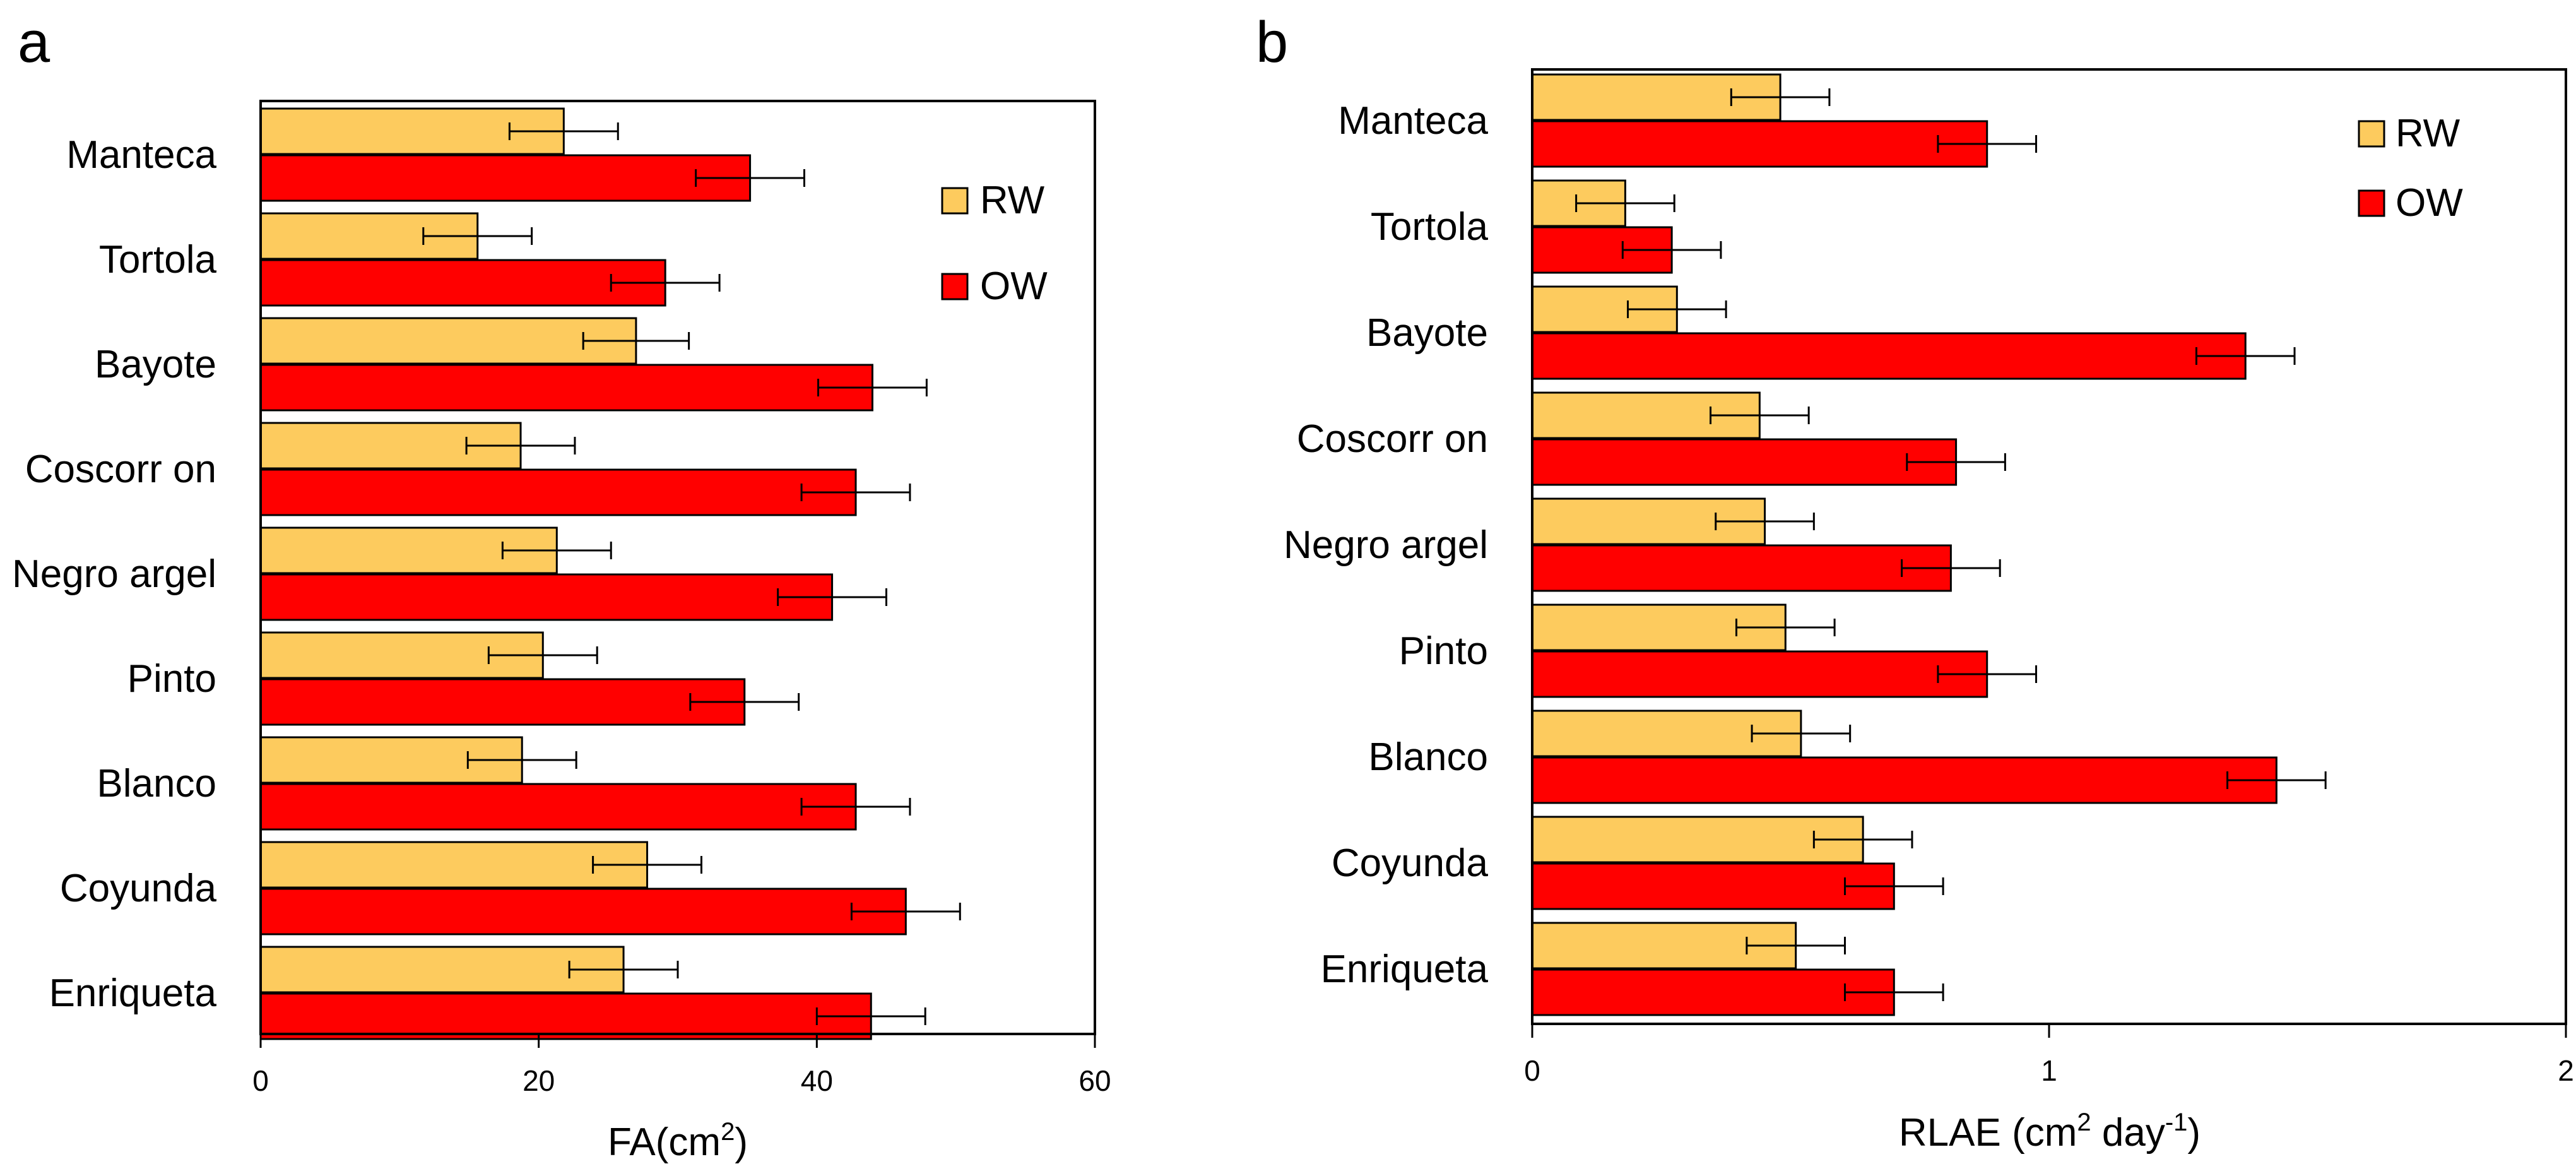  Describe the element at coordinates (1745, 462) in the screenshot. I see `panel-b-bar-coscorr-on-ow` at that location.